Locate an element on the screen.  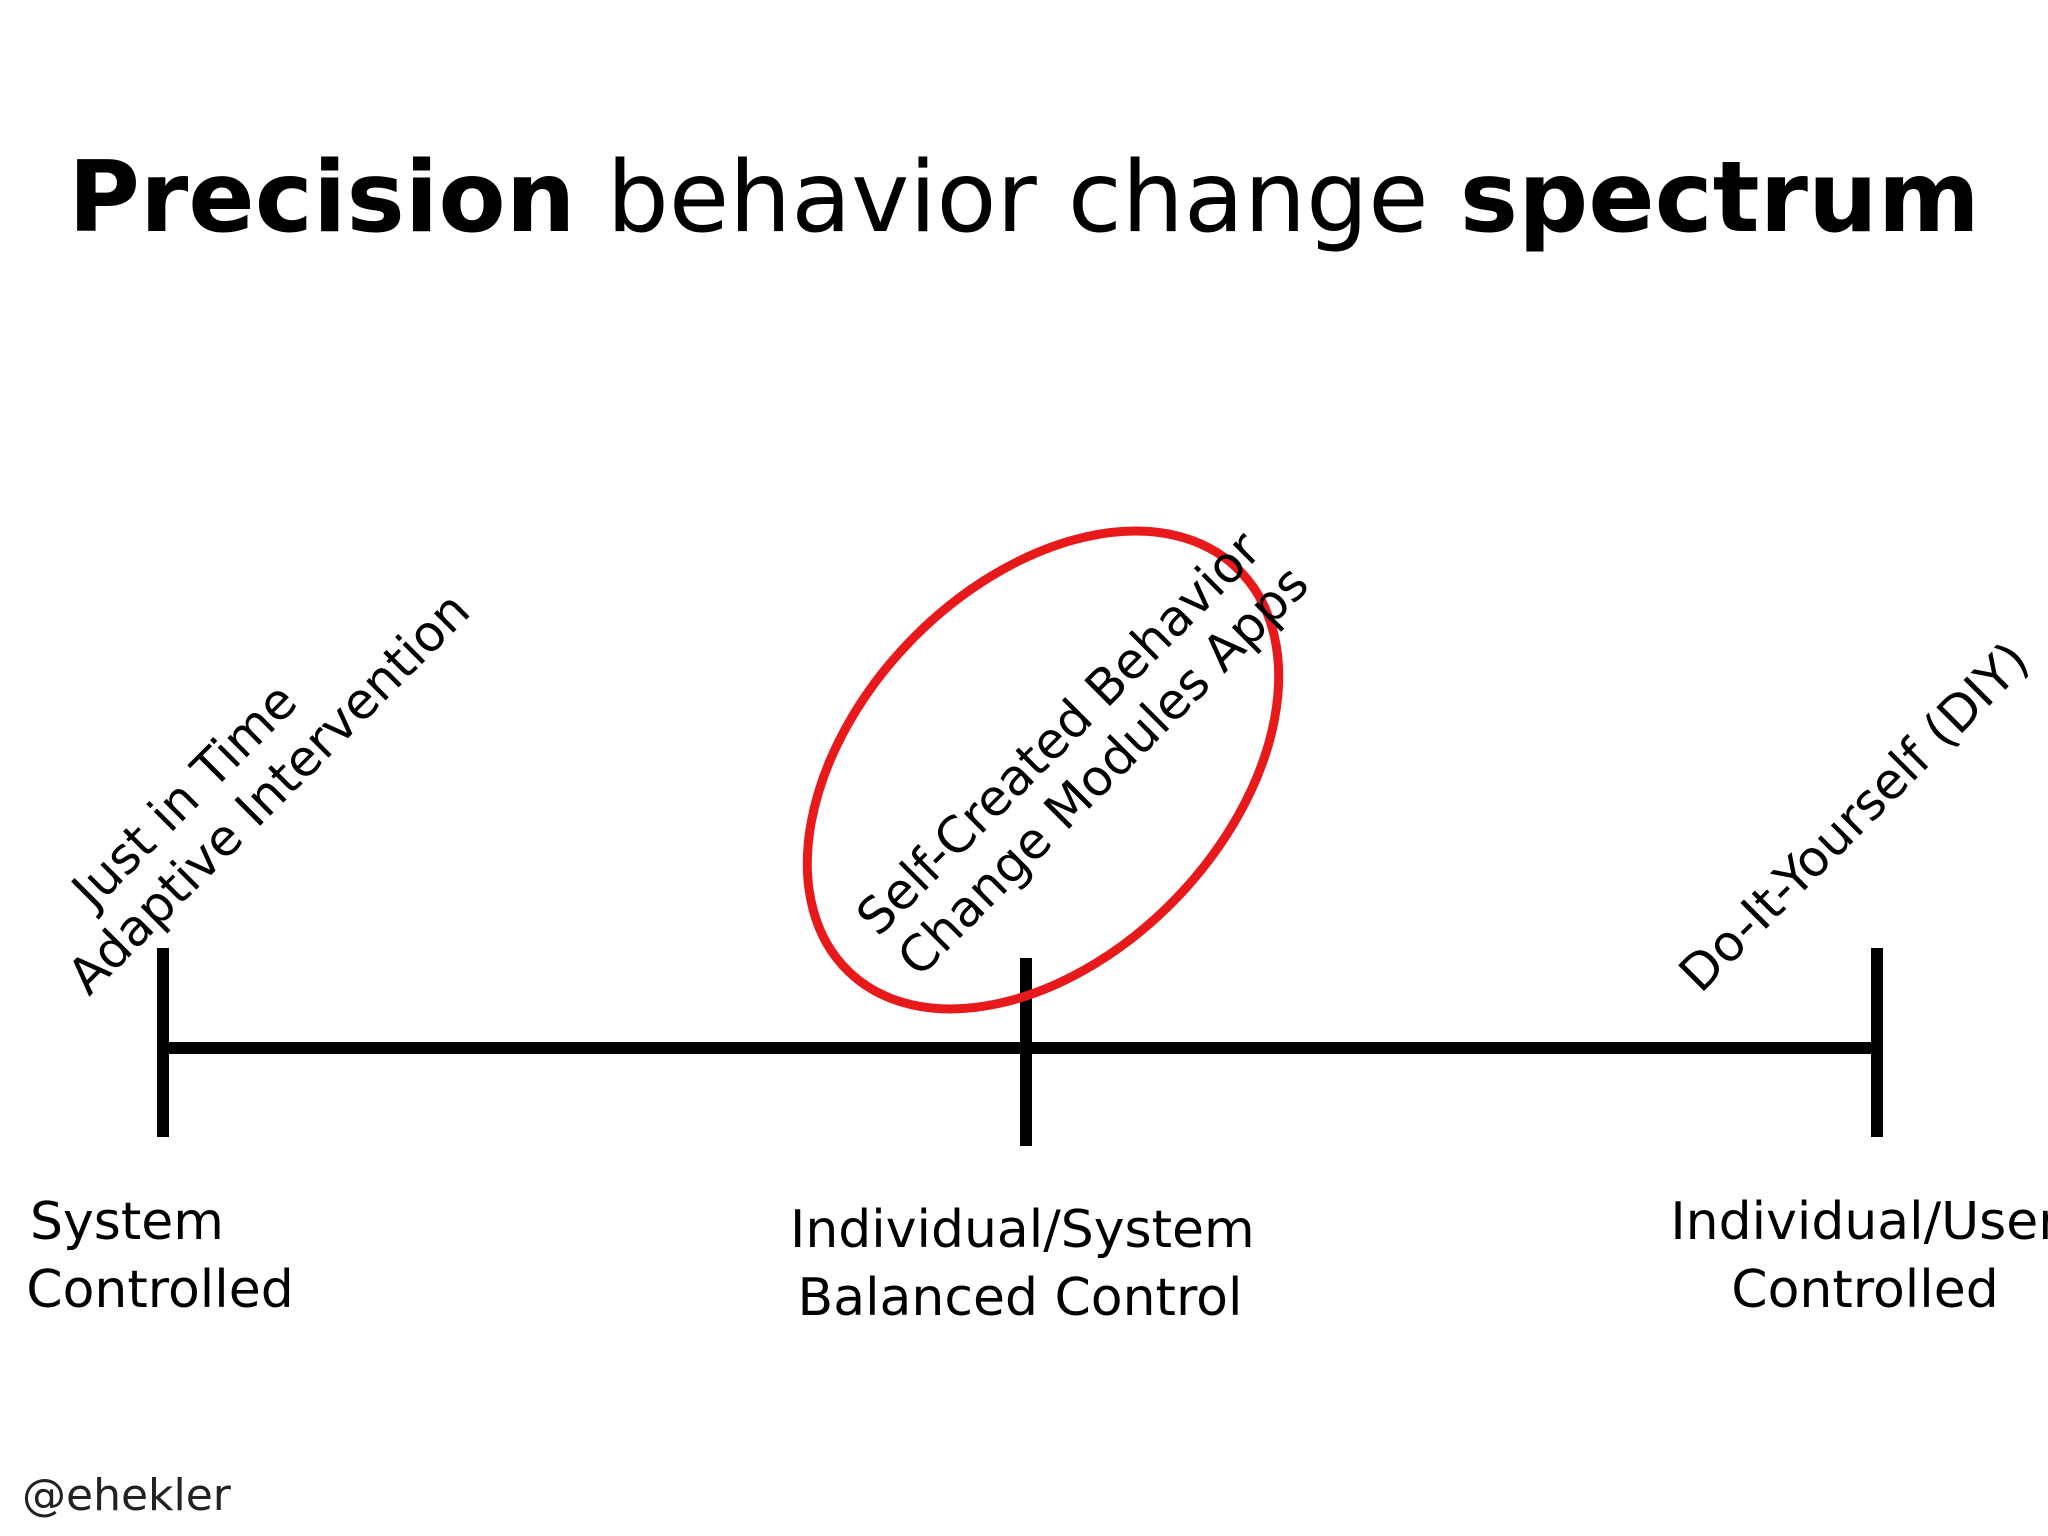
label-balanced-line1: Individual/System is located at coordinates (1022, 1230).